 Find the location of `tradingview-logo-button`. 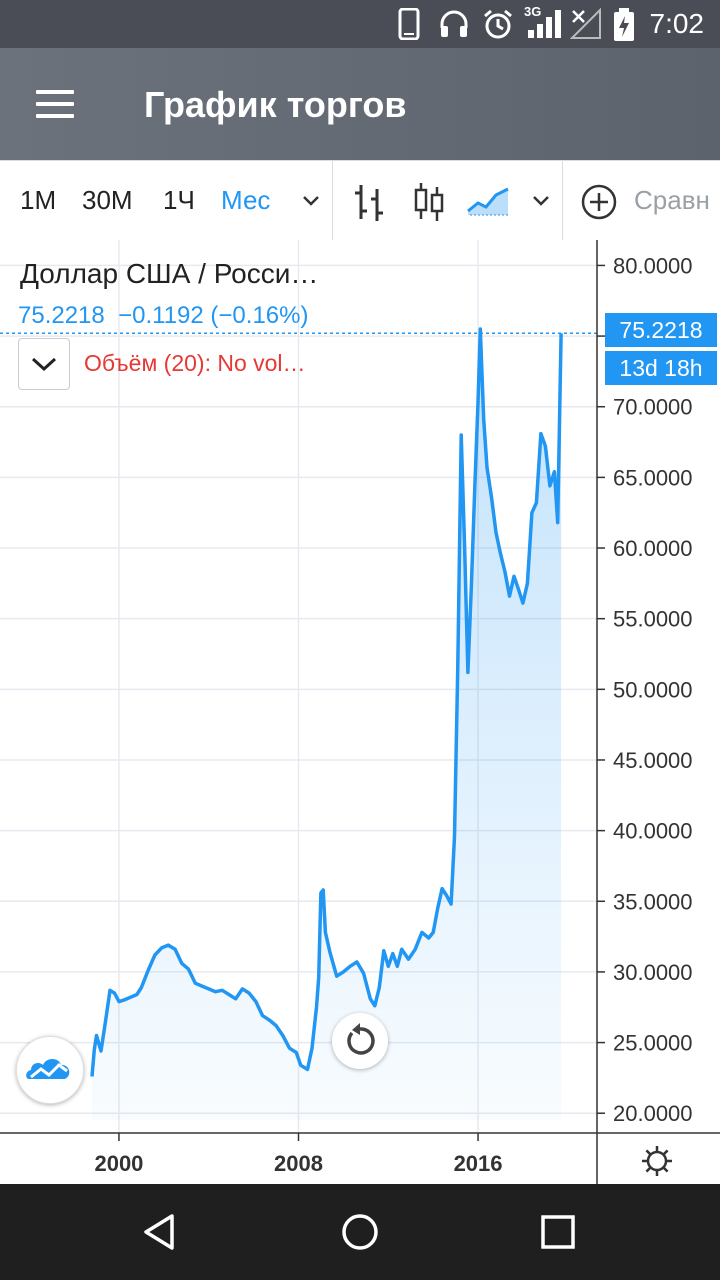

tradingview-logo-button is located at coordinates (50, 1070).